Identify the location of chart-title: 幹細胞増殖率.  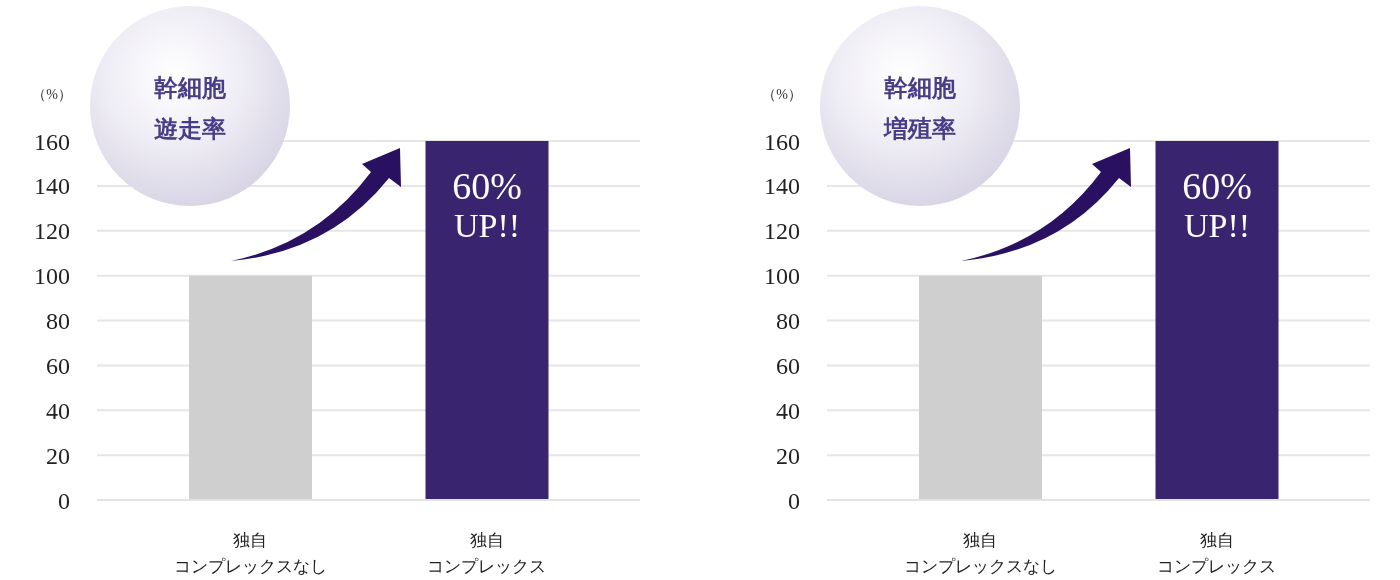
(920, 108).